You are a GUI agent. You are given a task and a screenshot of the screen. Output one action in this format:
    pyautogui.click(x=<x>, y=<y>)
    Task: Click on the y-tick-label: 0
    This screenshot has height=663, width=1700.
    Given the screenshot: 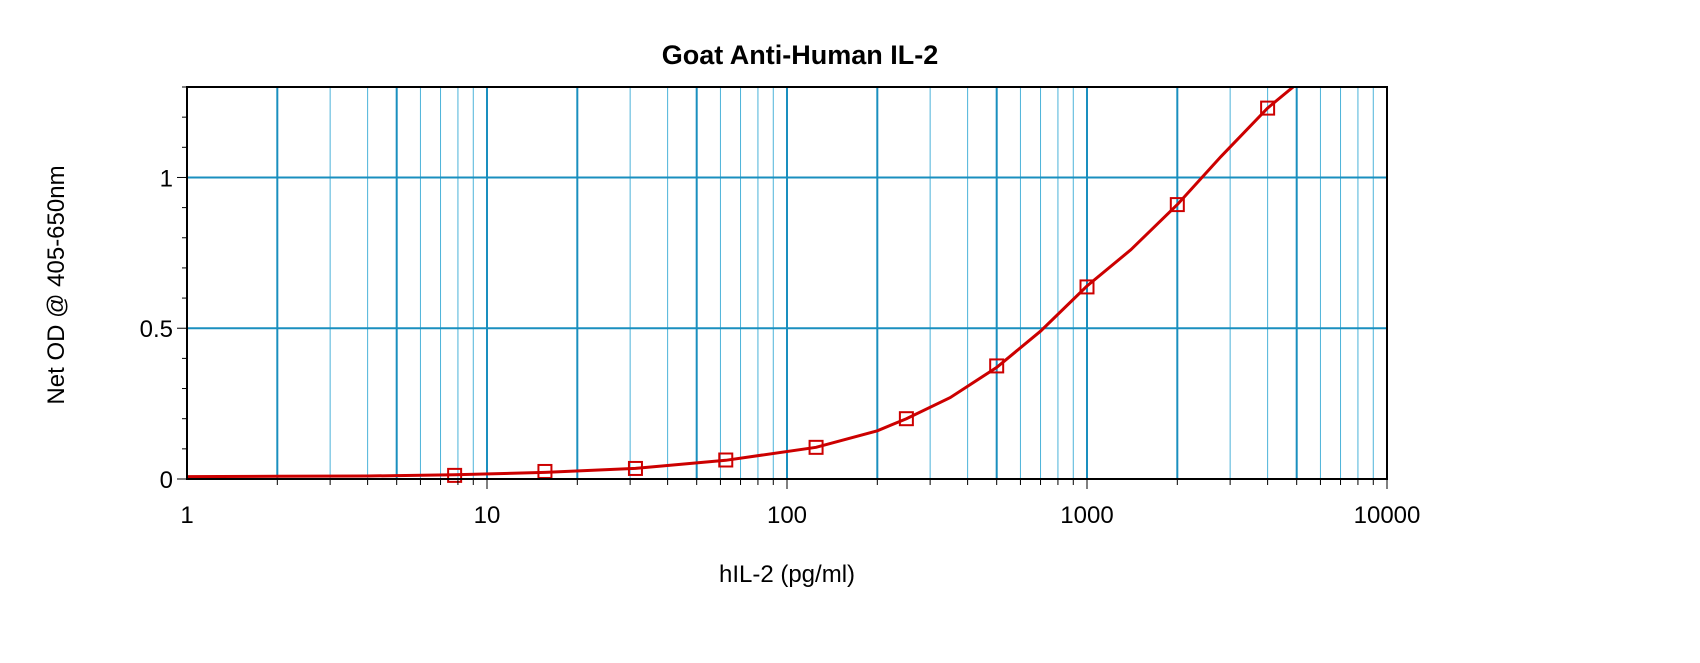 What is the action you would take?
    pyautogui.click(x=166, y=480)
    